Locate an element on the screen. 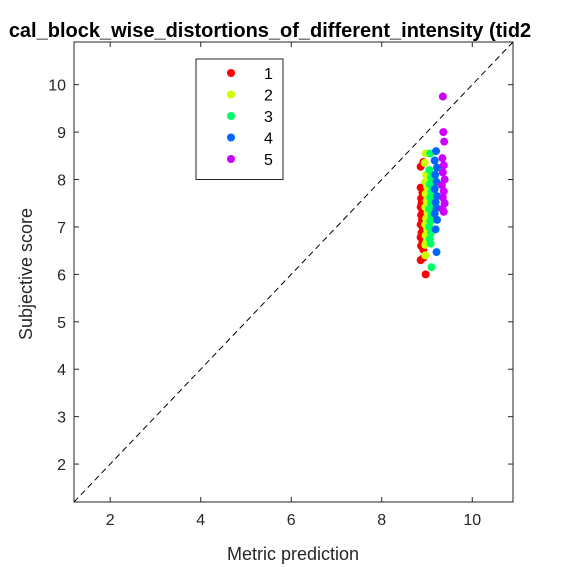 The image size is (567, 567). x-axis-label: Metric prediction is located at coordinates (293, 554).